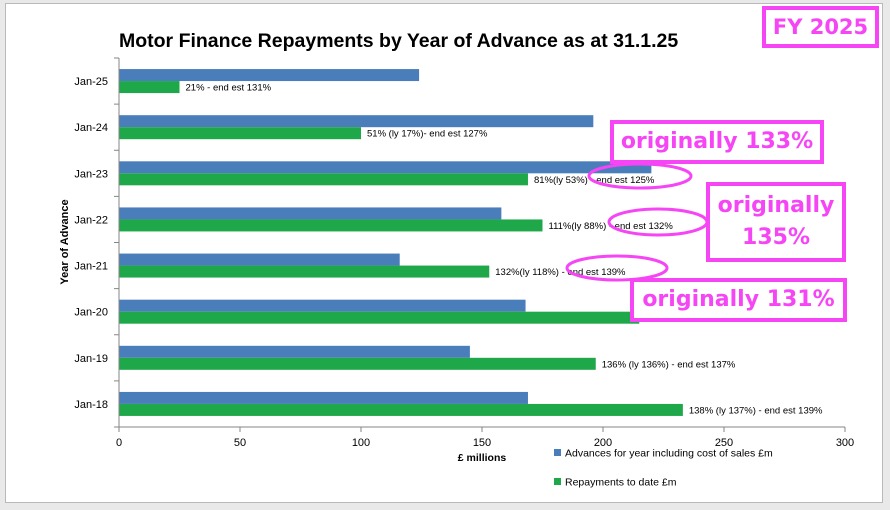  Describe the element at coordinates (119, 443) in the screenshot. I see `x-tick-label: 0` at that location.